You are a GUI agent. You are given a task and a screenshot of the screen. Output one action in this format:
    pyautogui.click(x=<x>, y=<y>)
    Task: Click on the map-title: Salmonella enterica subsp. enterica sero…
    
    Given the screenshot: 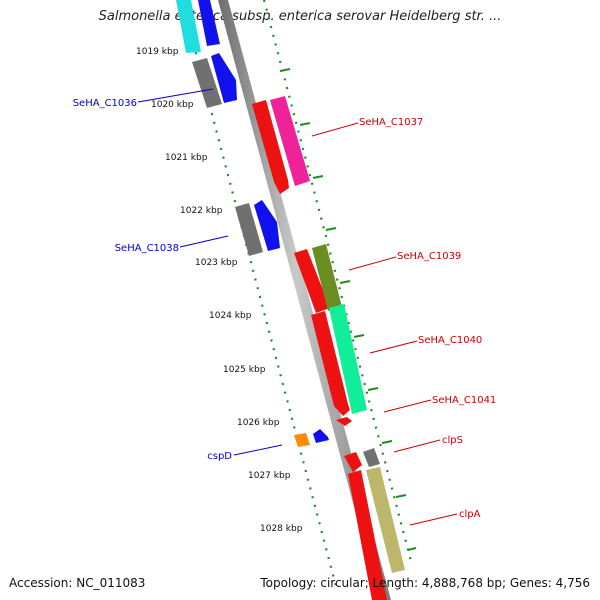 What is the action you would take?
    pyautogui.click(x=300, y=16)
    